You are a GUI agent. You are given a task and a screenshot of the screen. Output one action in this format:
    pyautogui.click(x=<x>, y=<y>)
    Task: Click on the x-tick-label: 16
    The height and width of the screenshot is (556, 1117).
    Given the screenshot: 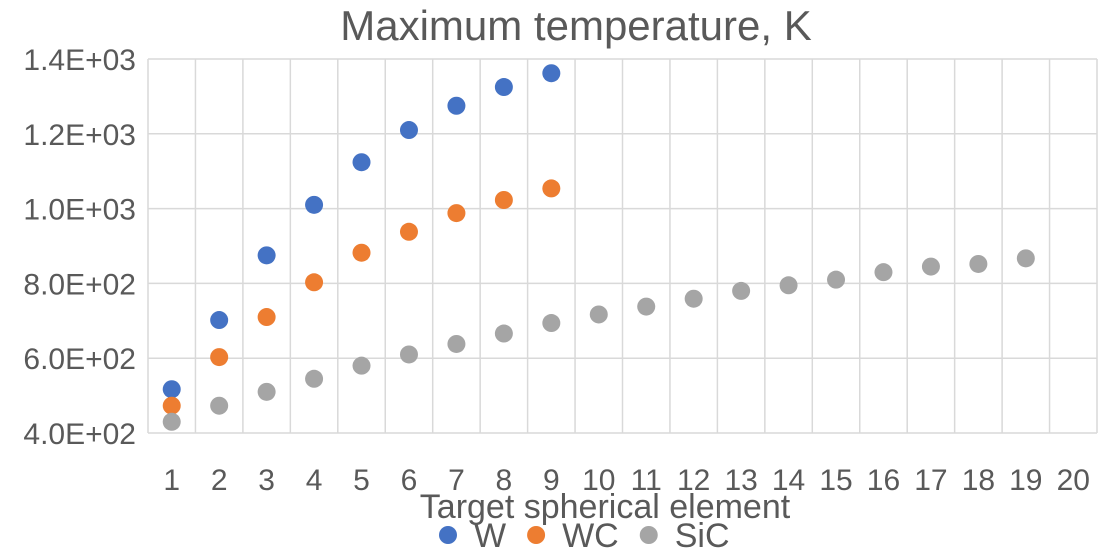 What is the action you would take?
    pyautogui.click(x=883, y=480)
    